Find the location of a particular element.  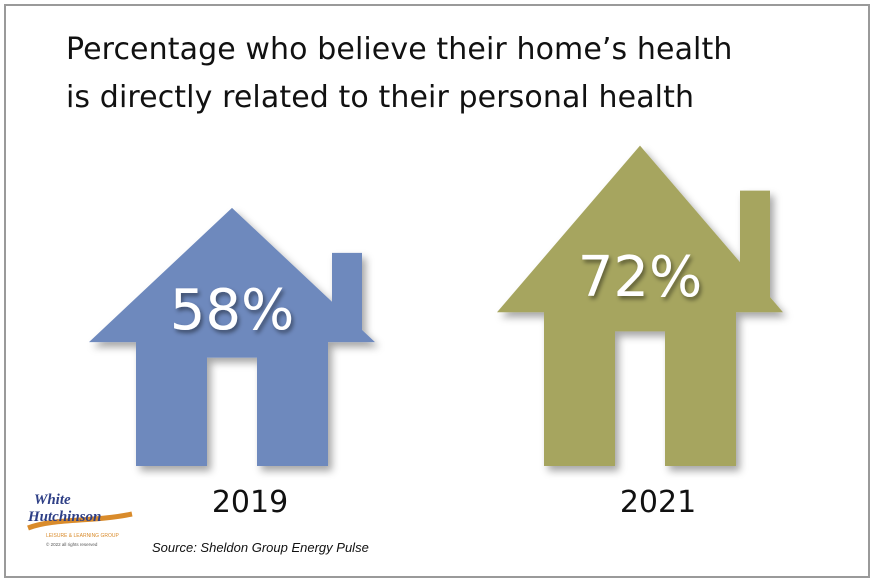

logo-copyright: © 2022 all rights reserved is located at coordinates (72, 544).